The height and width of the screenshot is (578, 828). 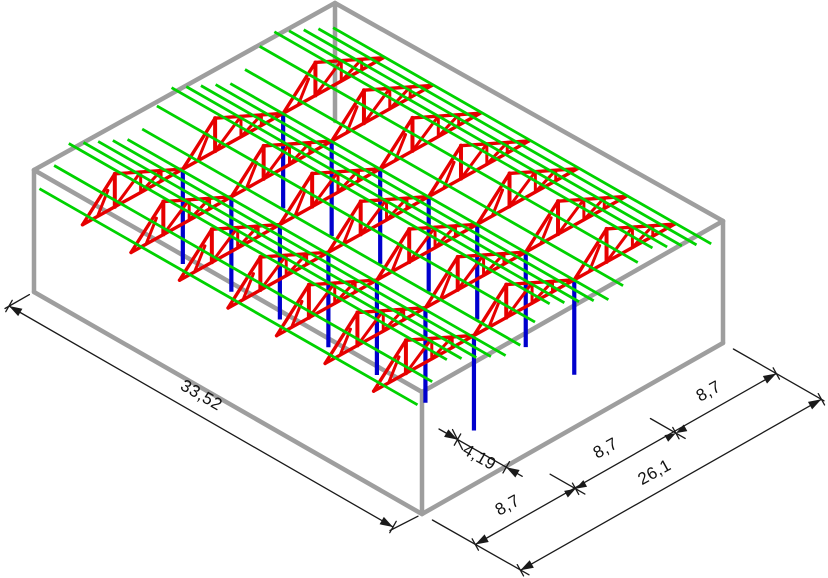 What do you see at coordinates (605, 448) in the screenshot?
I see `dimension-label-bay-2: 8,7` at bounding box center [605, 448].